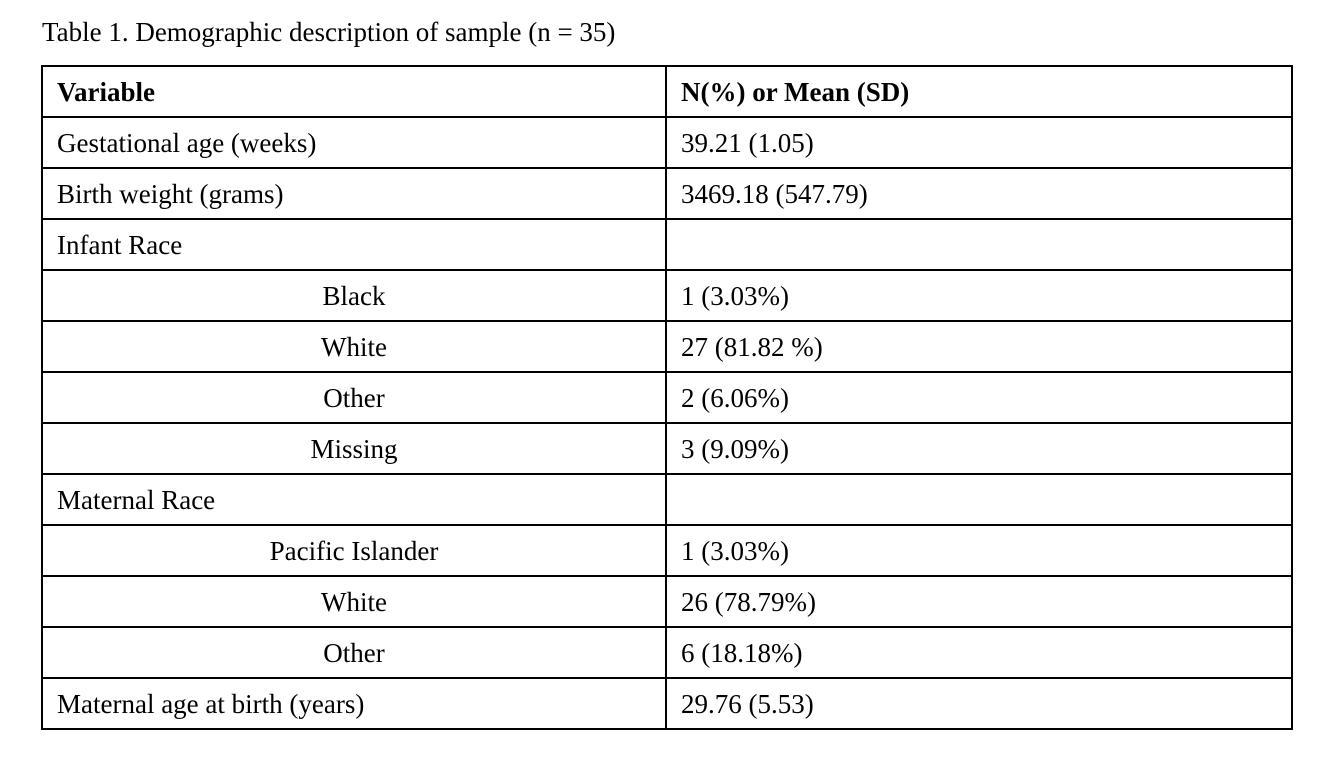  Describe the element at coordinates (979, 601) in the screenshot. I see `row-value: 26 (78.79%)` at that location.